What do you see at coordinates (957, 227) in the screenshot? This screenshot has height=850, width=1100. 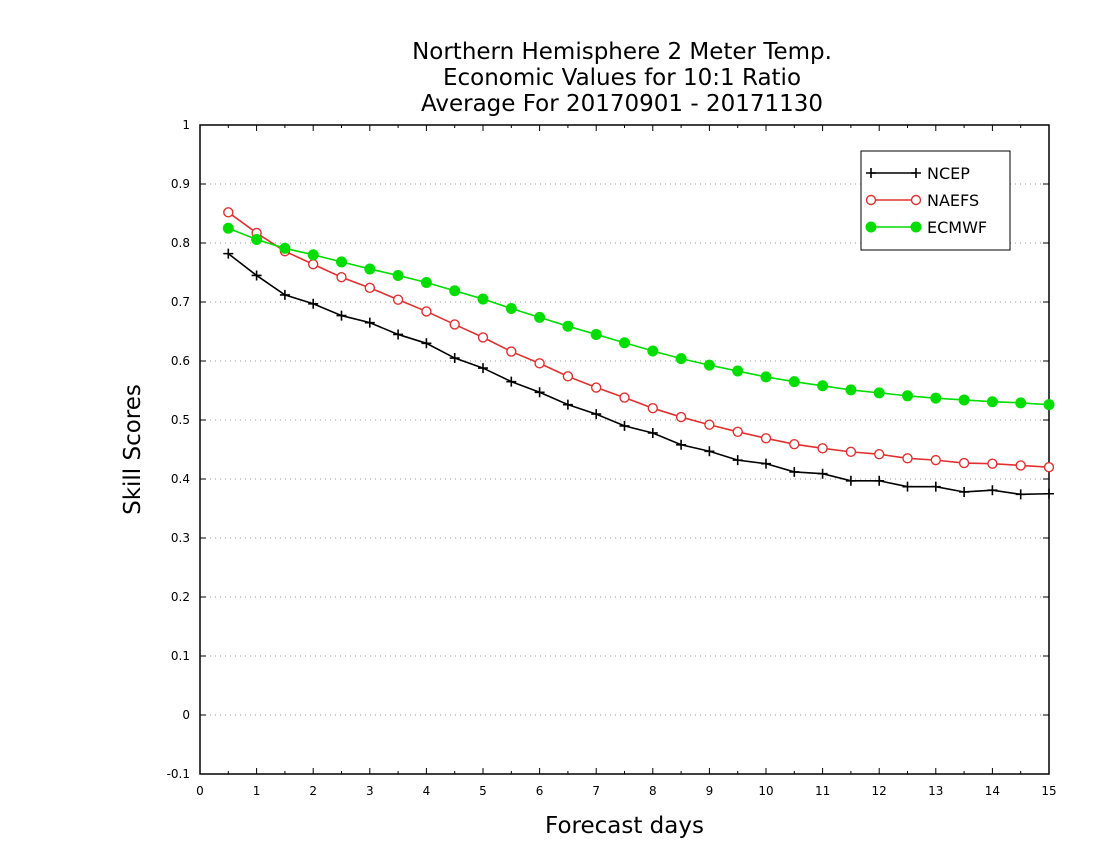 I see `legend-label: ECMWF` at bounding box center [957, 227].